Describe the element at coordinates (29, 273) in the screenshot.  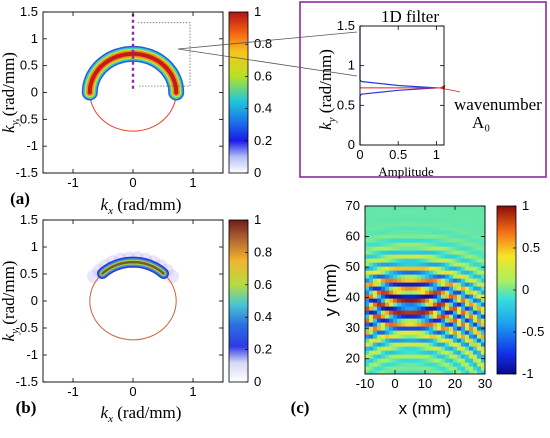
I see `b-ytick-label: 0.5` at that location.